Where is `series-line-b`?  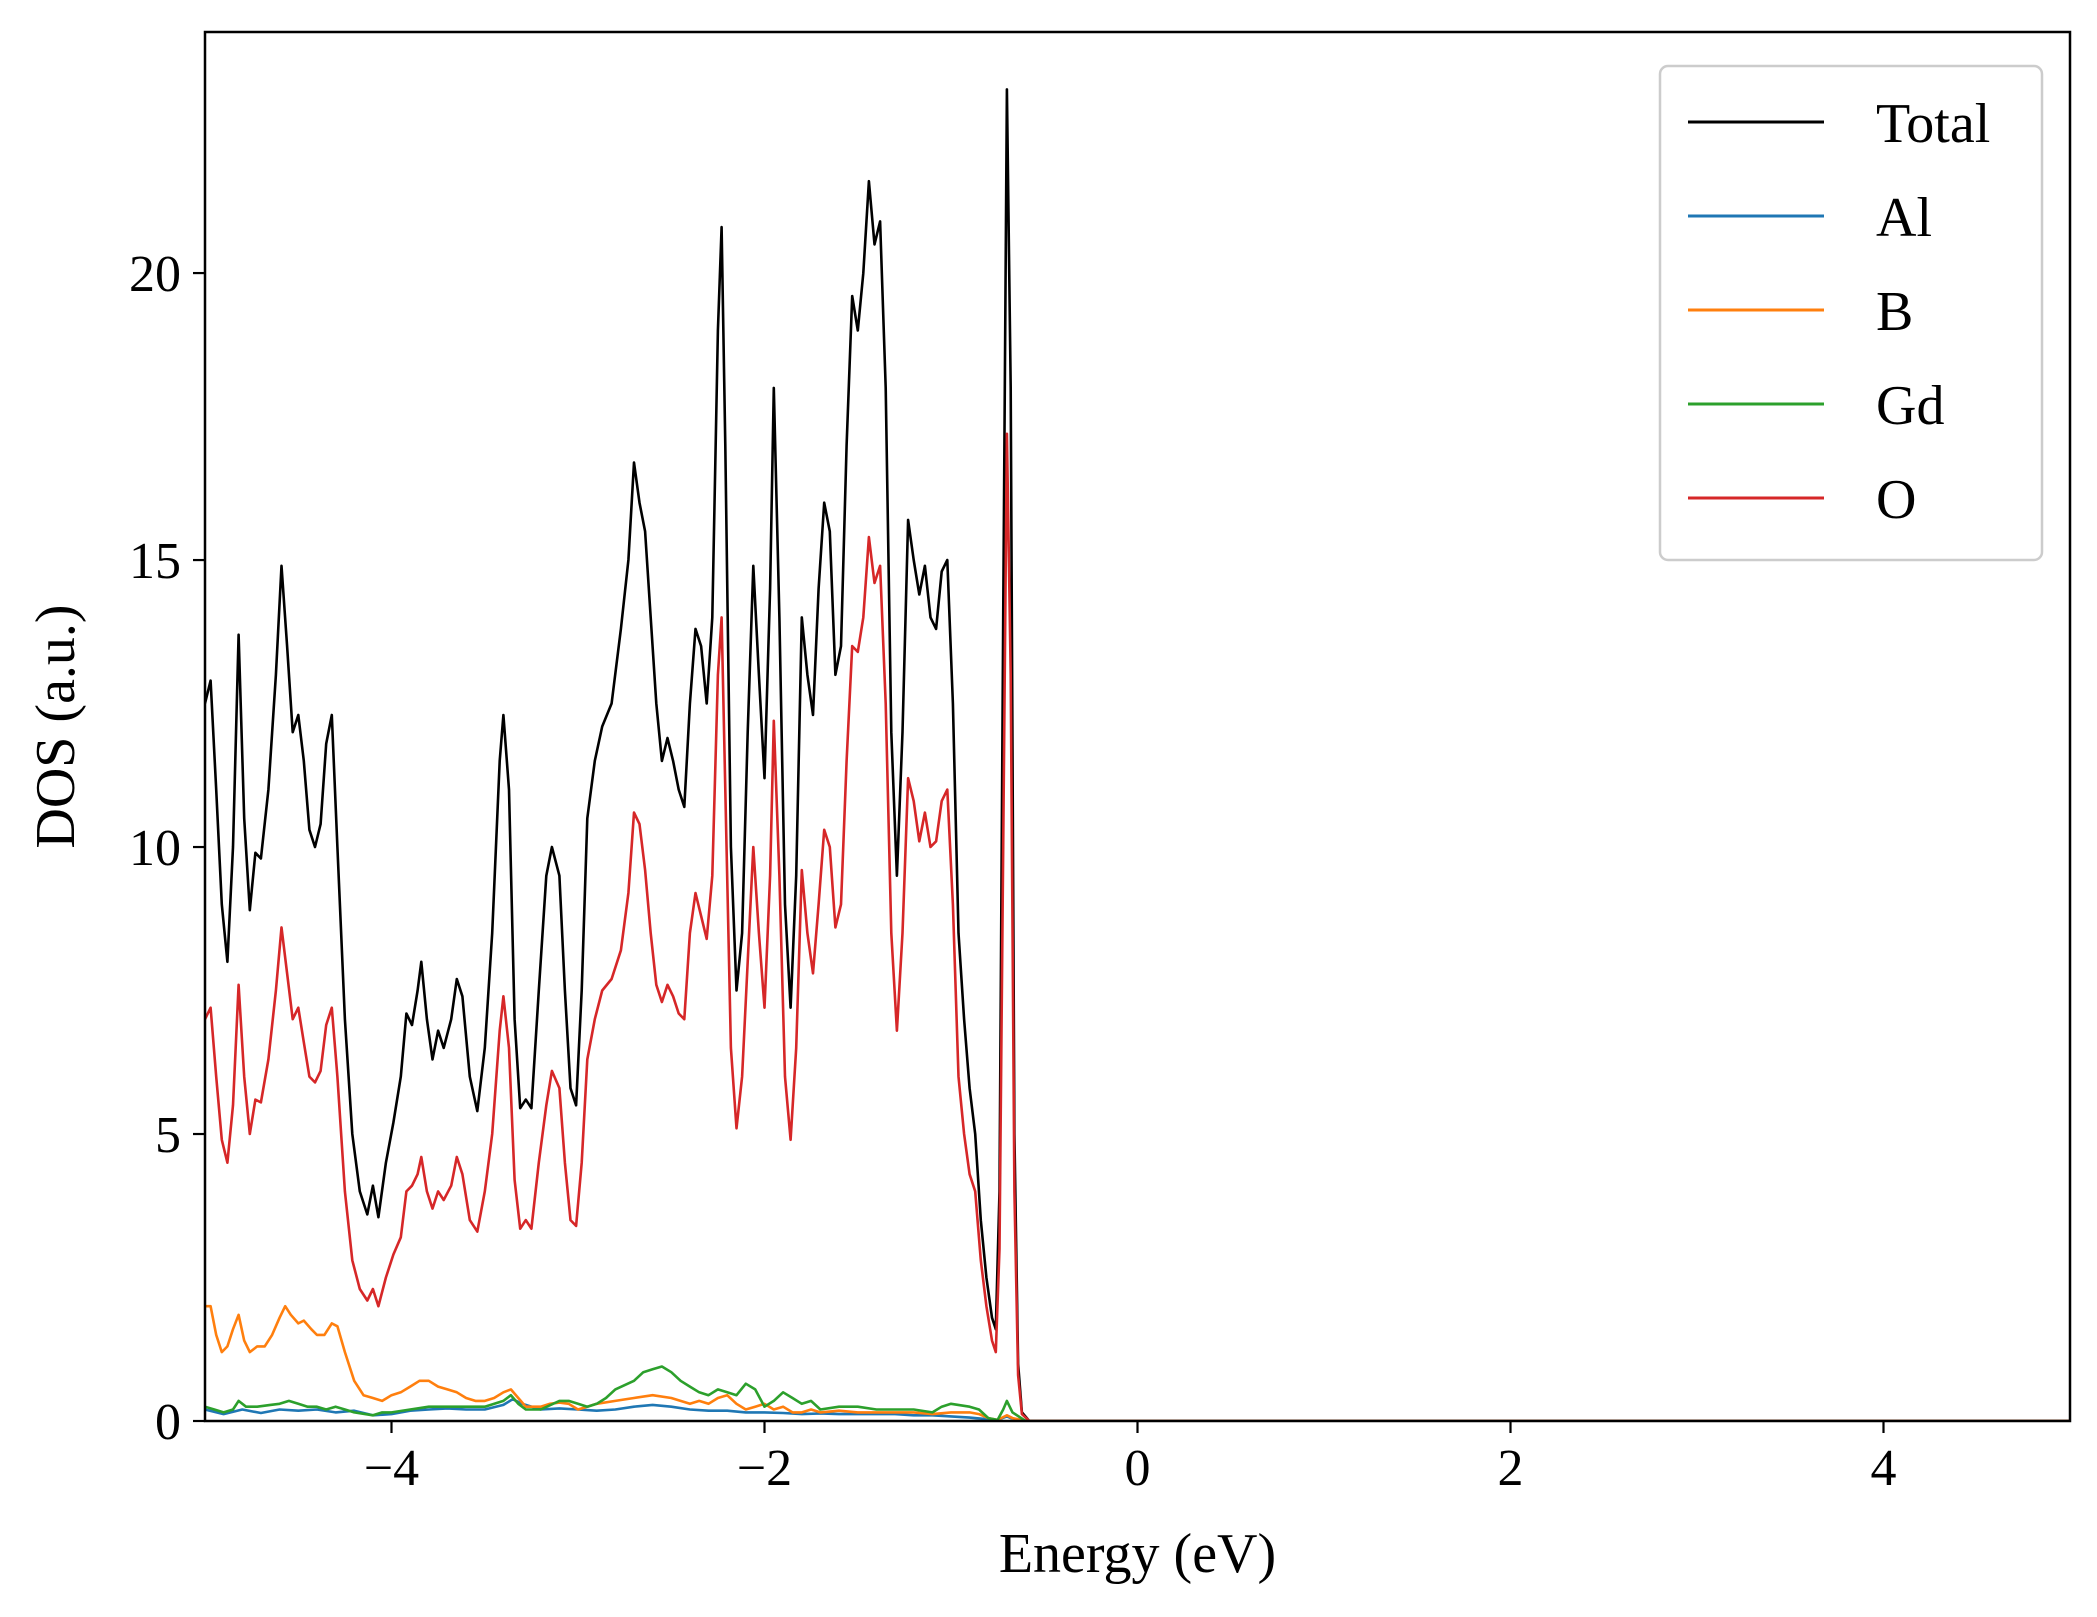 series-line-b is located at coordinates (1137, 1362).